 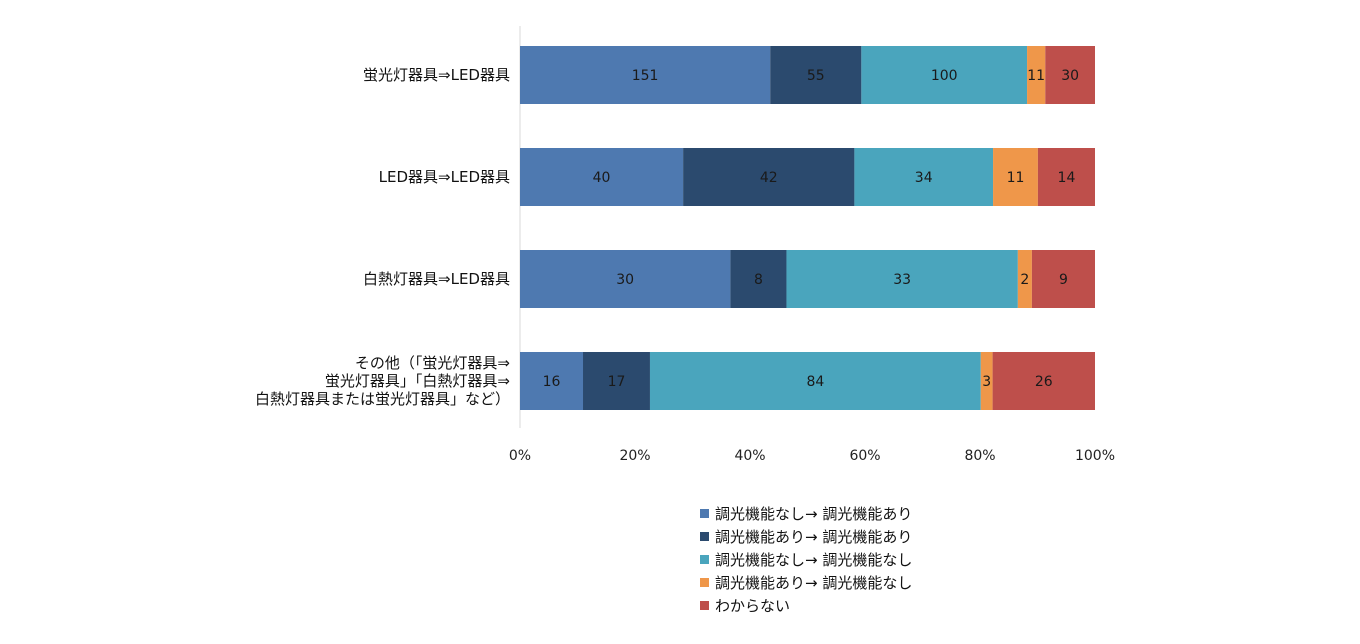 I want to click on data-label: 84, so click(x=815, y=382).